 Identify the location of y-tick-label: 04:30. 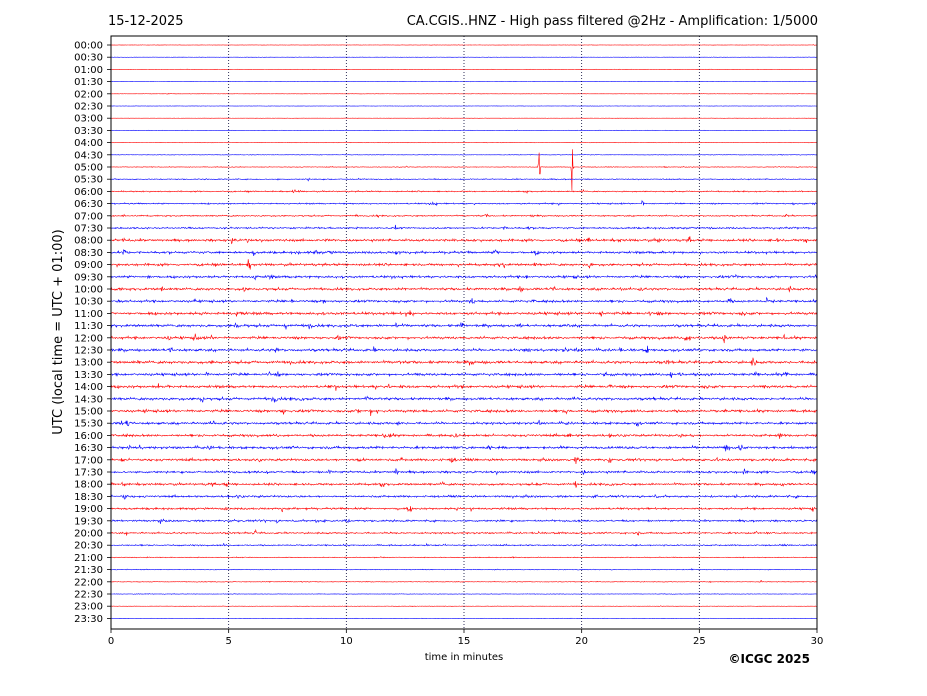
(88, 155).